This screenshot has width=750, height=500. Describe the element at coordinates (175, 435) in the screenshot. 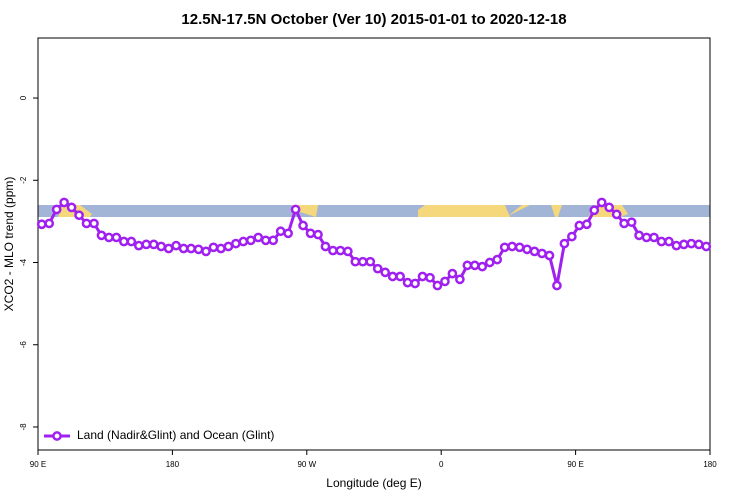

I see `legend-label: Land (Nadir&Glint) and Ocean (Glint)` at that location.